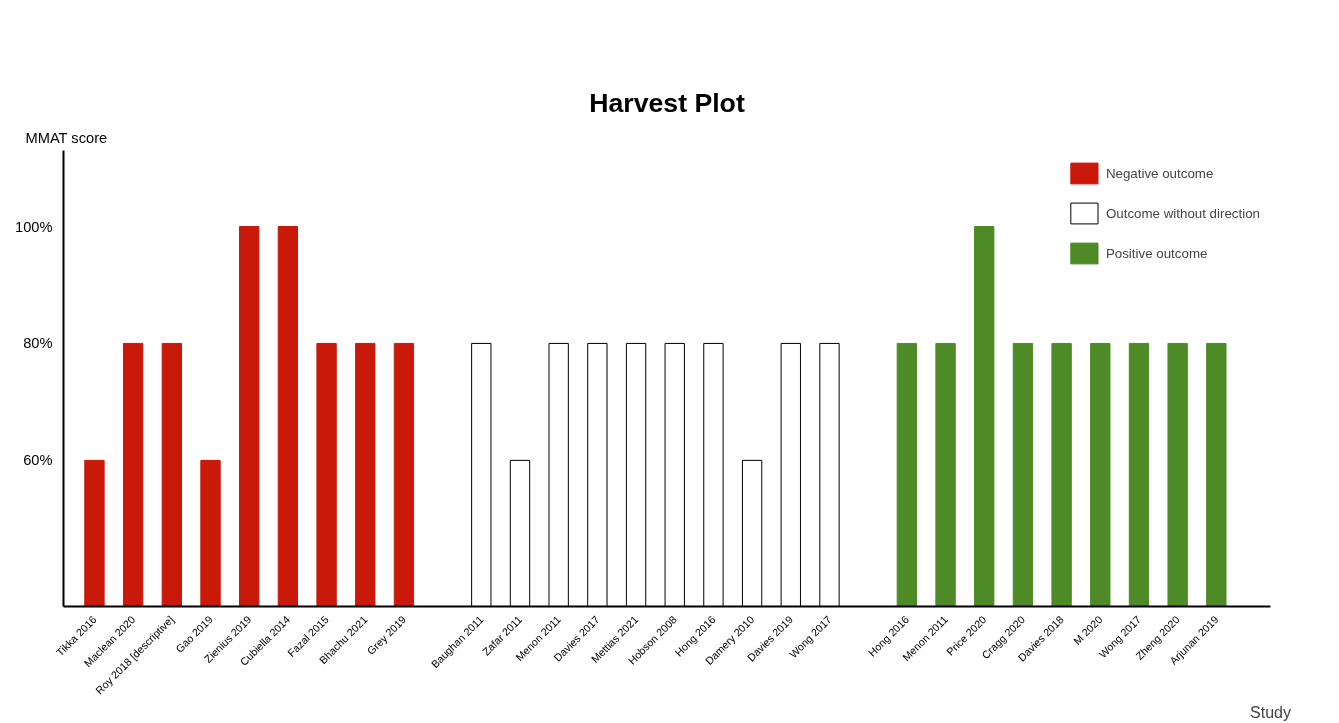 This screenshot has width=1339, height=723. What do you see at coordinates (667, 102) in the screenshot?
I see `chart-title: Harvest Plot` at bounding box center [667, 102].